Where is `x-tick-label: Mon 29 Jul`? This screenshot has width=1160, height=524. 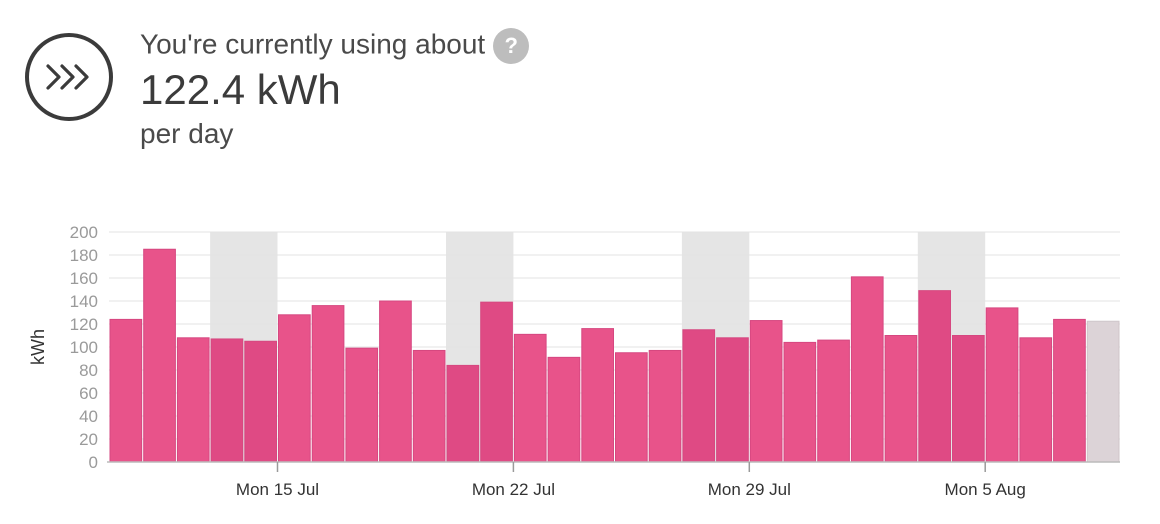
x-tick-label: Mon 29 Jul is located at coordinates (749, 489).